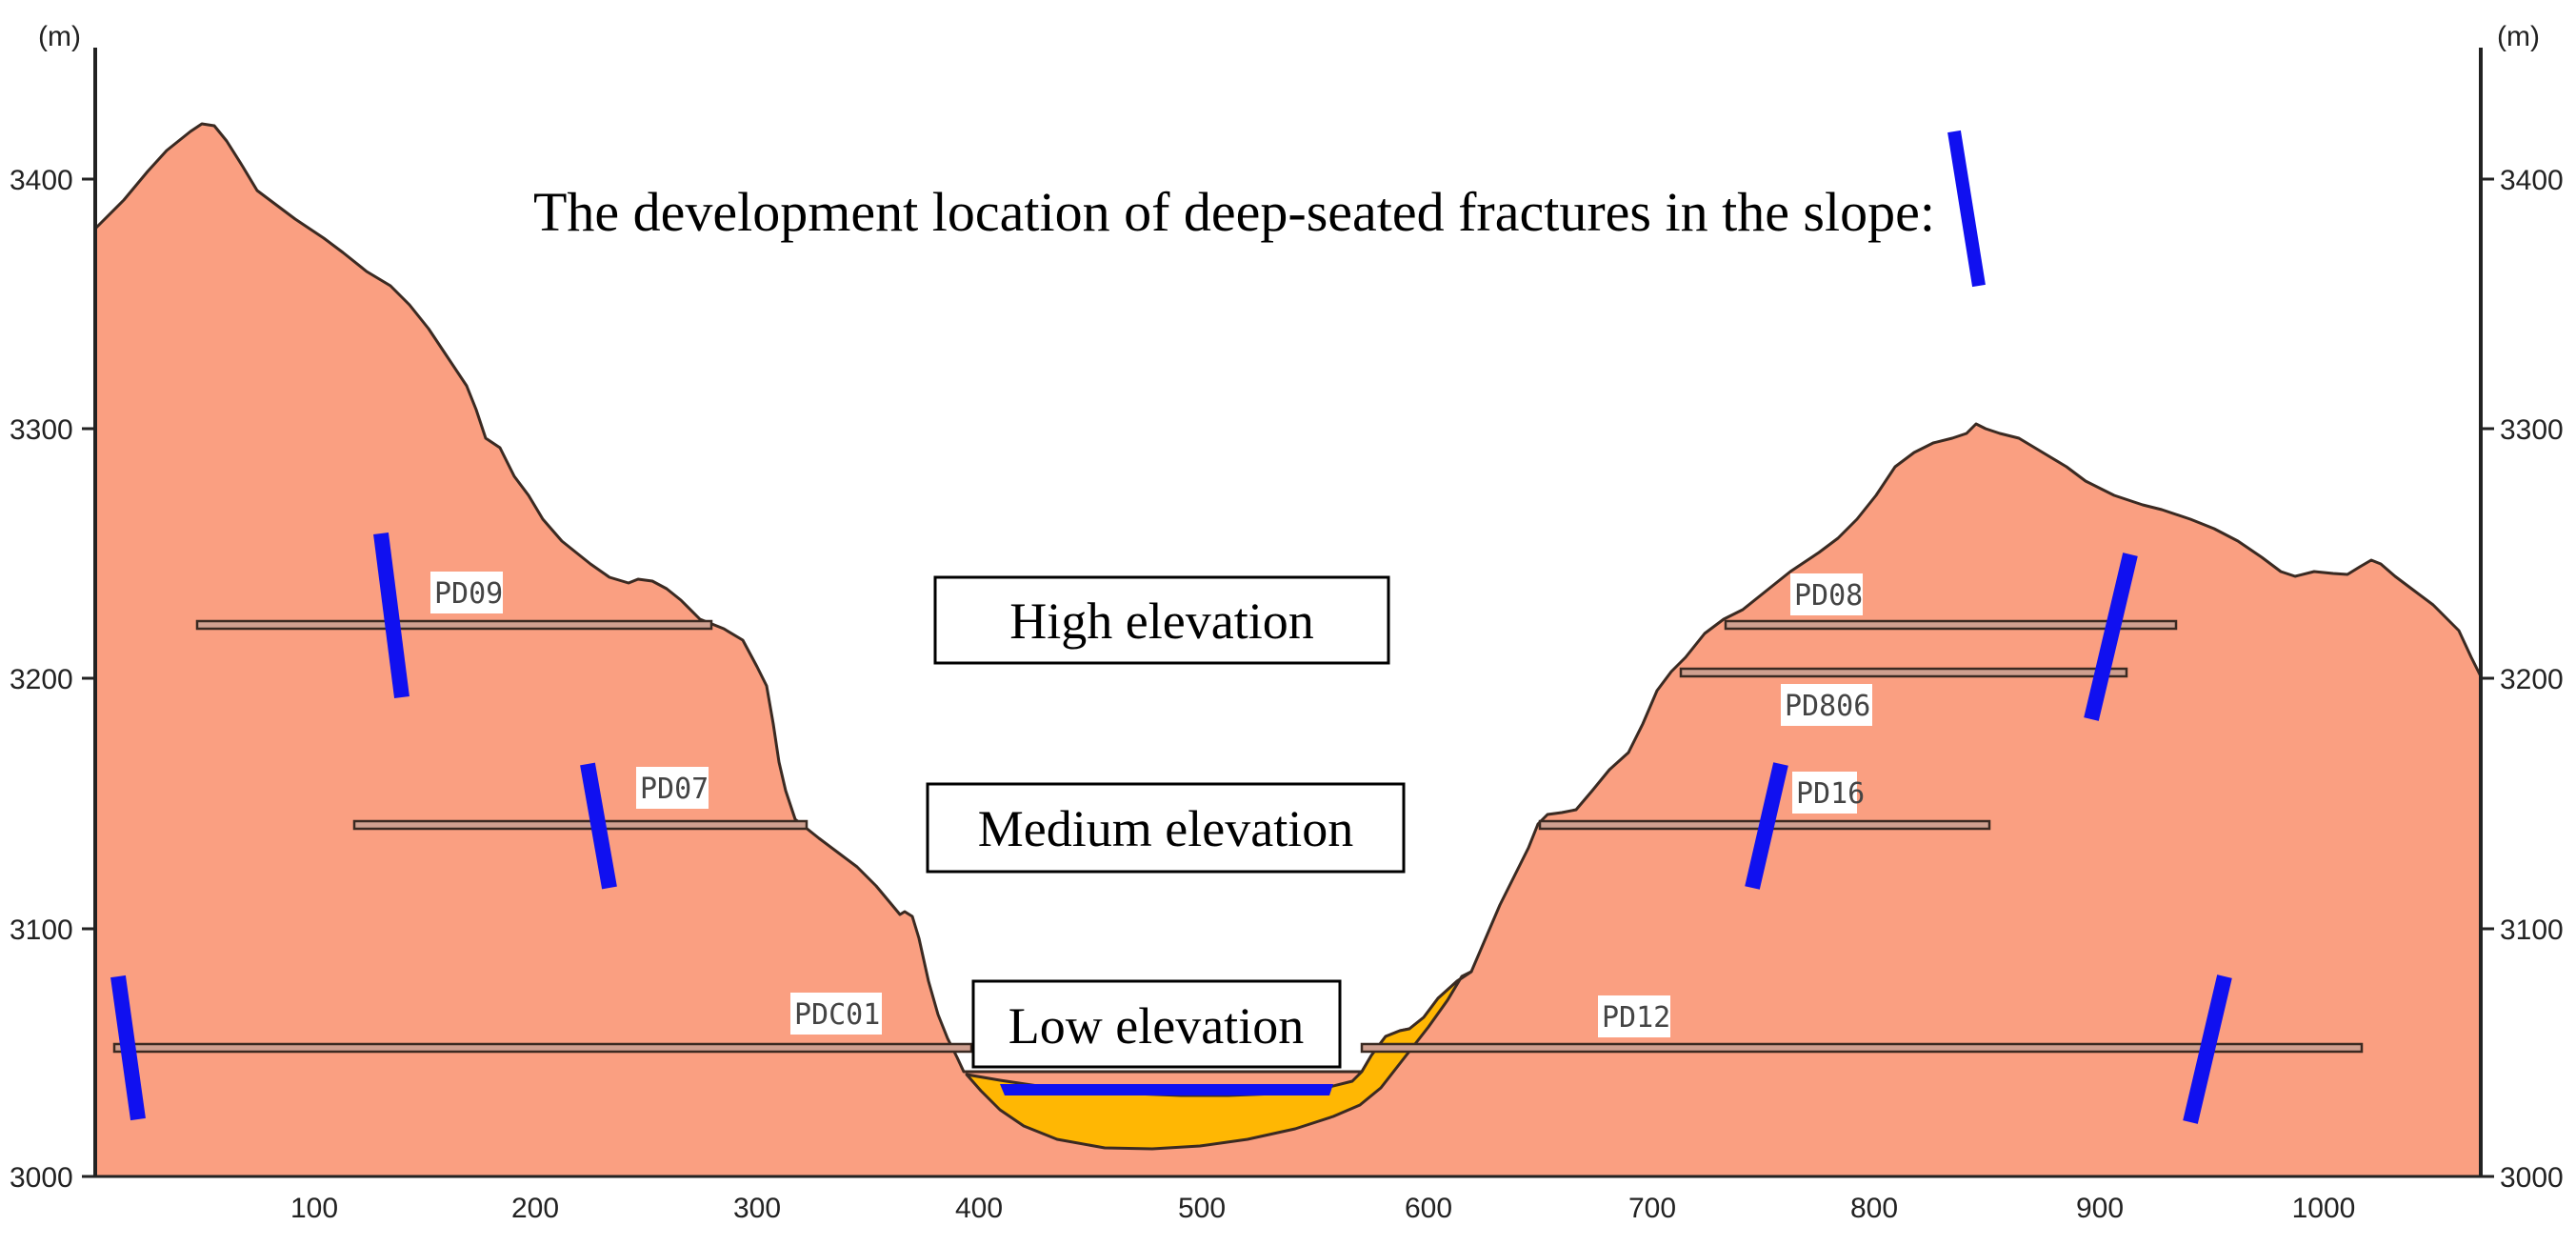  What do you see at coordinates (1827, 706) in the screenshot?
I see `adit-label-pd806: PD806` at bounding box center [1827, 706].